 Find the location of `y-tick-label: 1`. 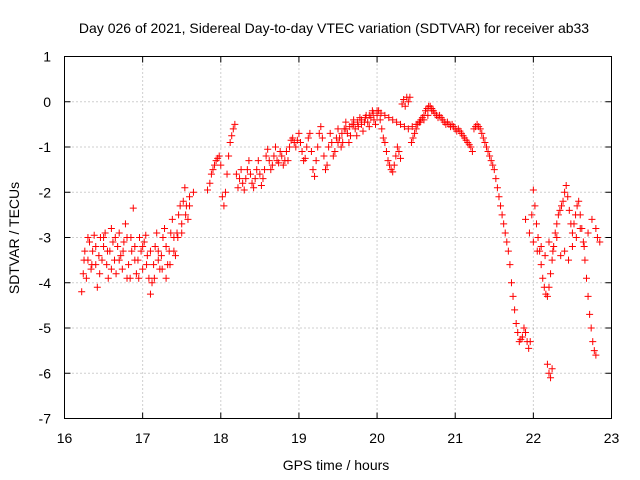

y-tick-label: 1 is located at coordinates (47, 57).